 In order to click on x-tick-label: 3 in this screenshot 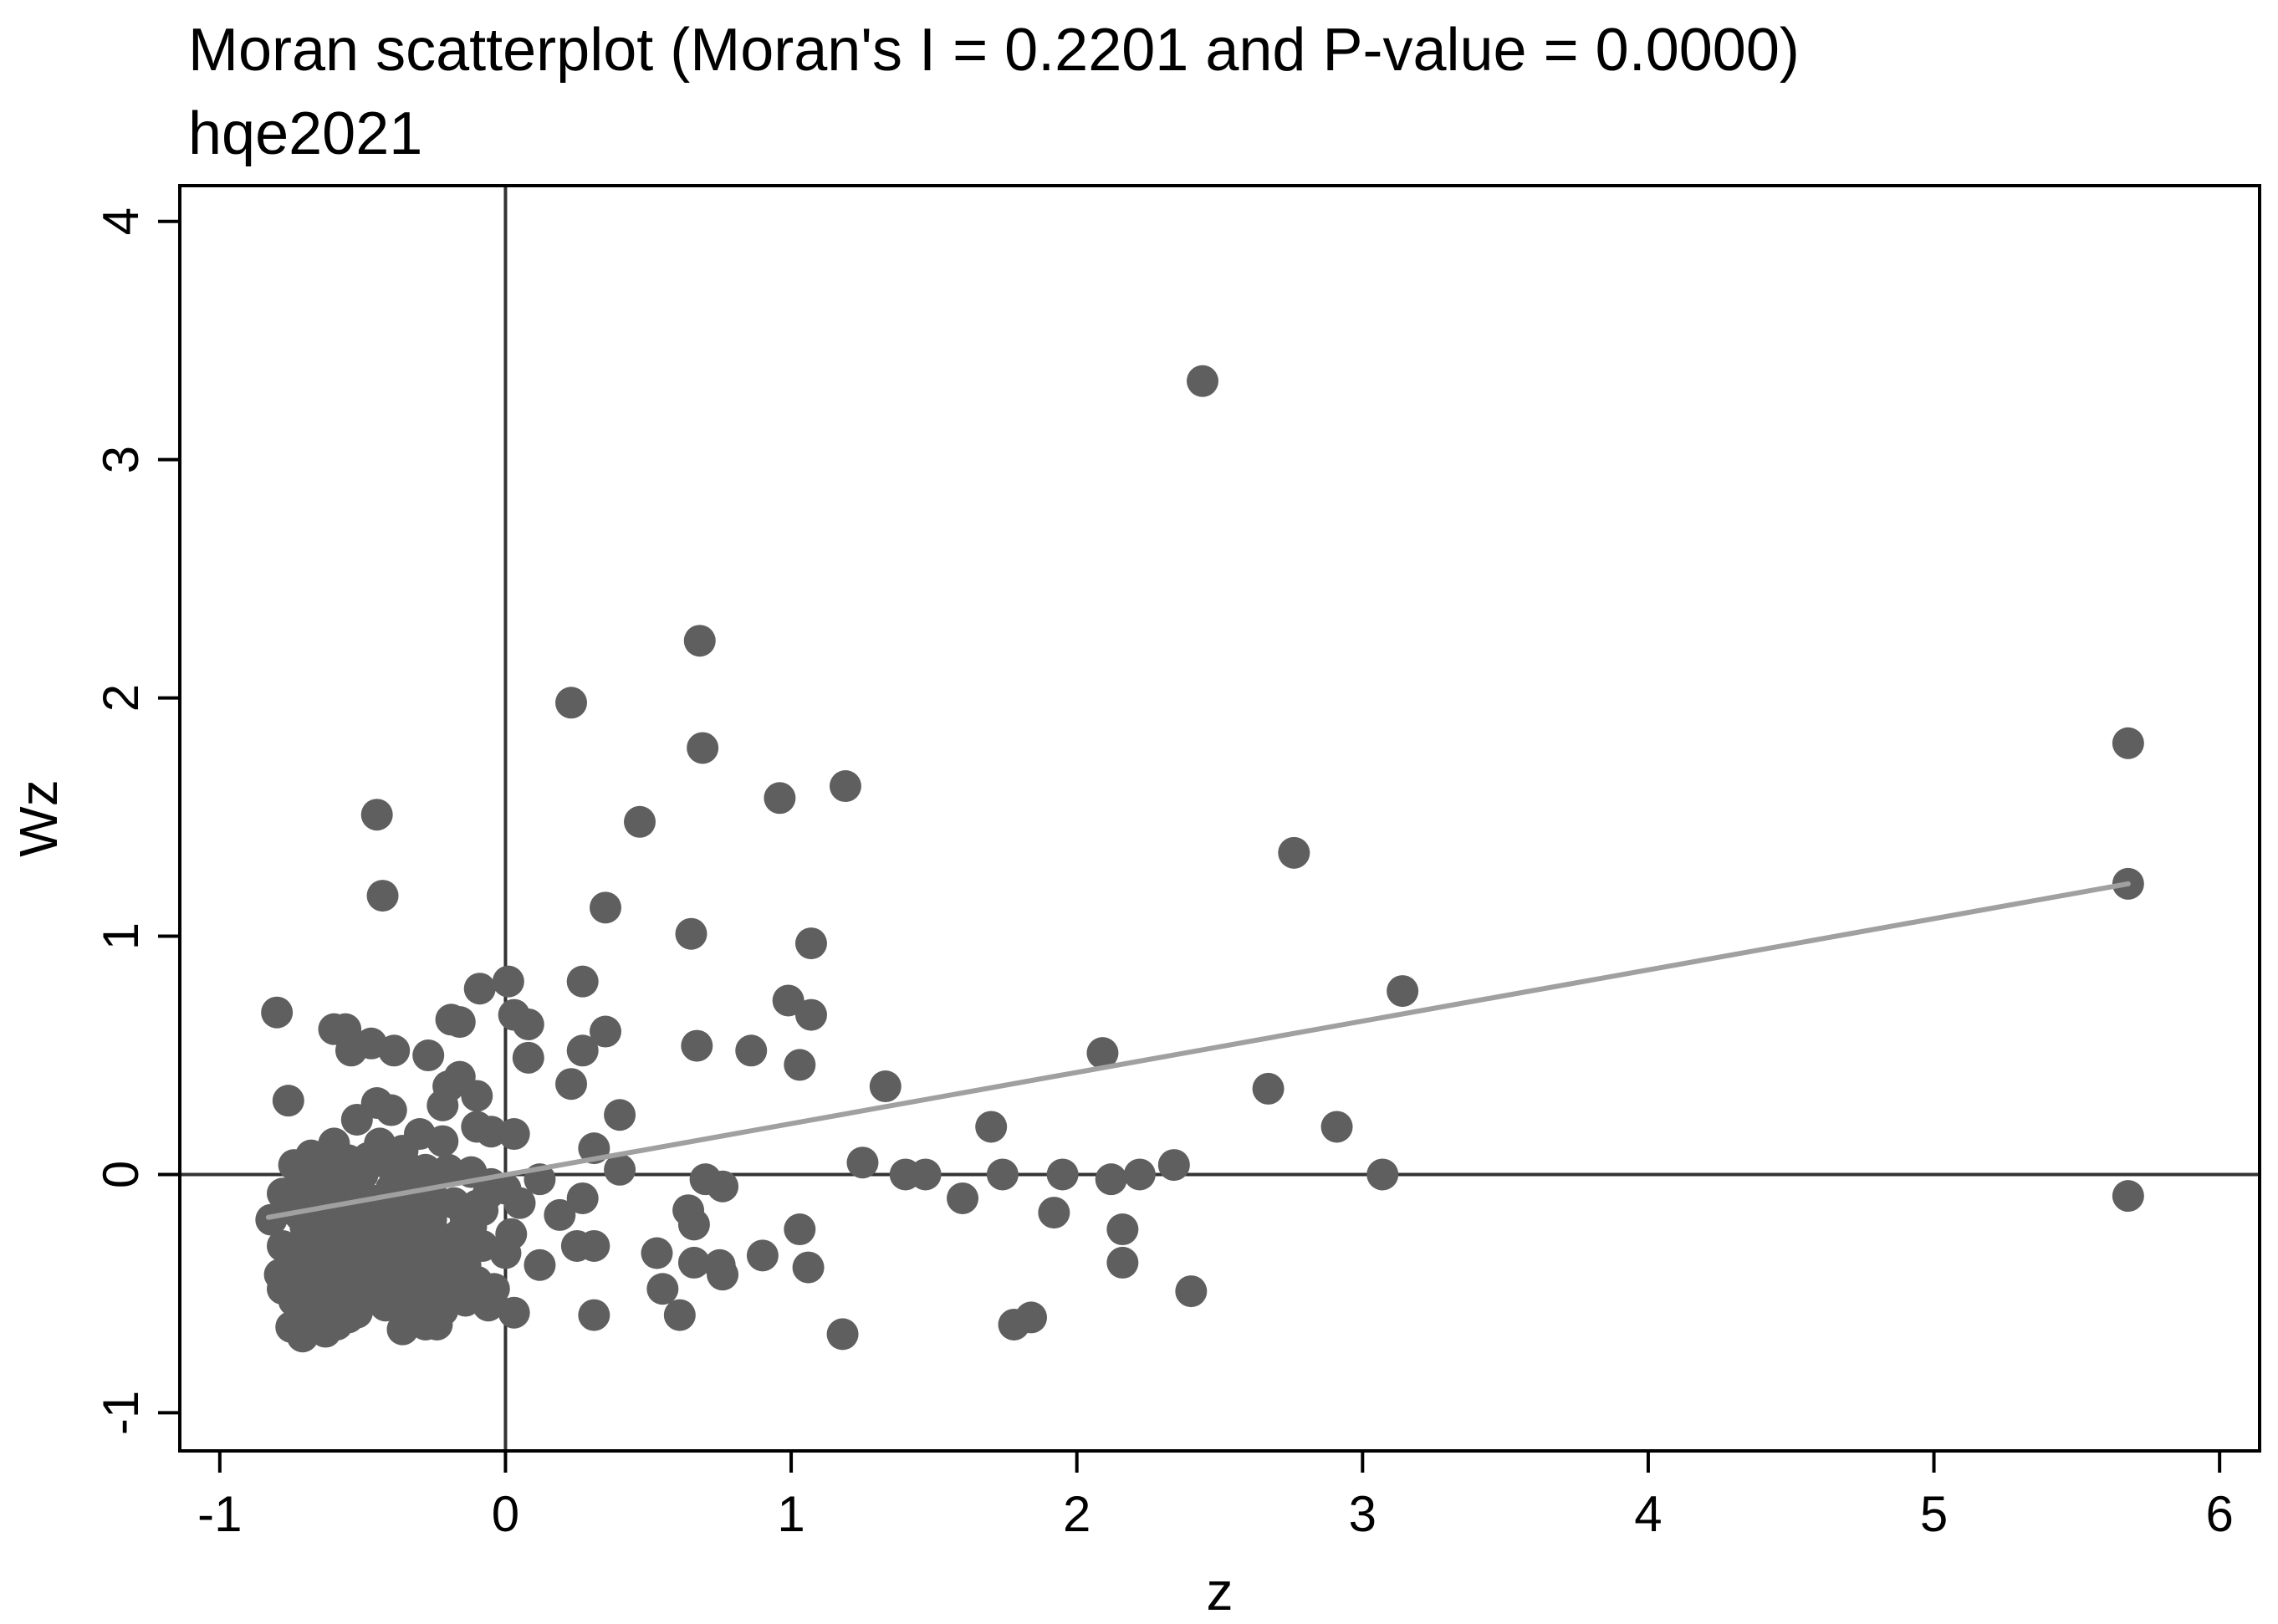, I will do `click(1363, 1514)`.